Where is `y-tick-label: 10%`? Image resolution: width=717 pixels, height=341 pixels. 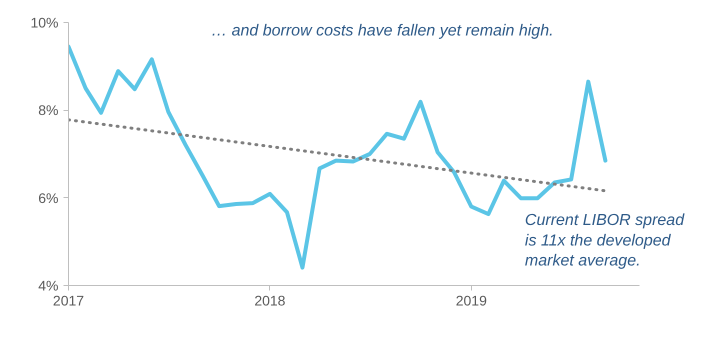
y-tick-label: 10% is located at coordinates (44, 22).